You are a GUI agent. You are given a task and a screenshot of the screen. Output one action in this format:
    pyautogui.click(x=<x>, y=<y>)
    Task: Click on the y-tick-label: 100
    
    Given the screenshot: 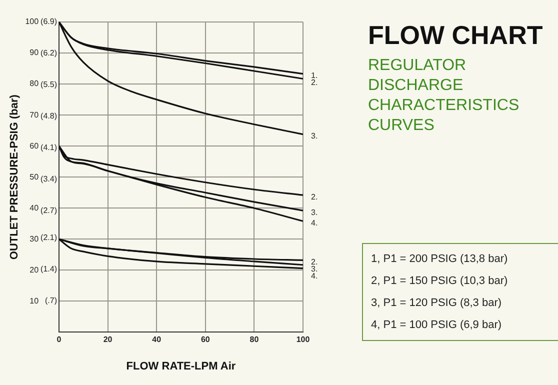 What is the action you would take?
    pyautogui.click(x=32, y=21)
    